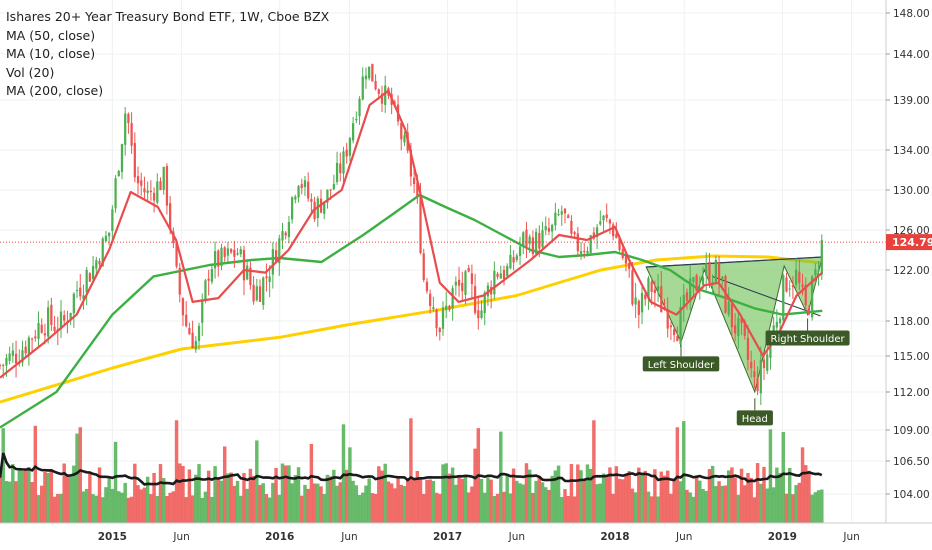  I want to click on legend-ma50: MA (50, close), so click(51, 35).